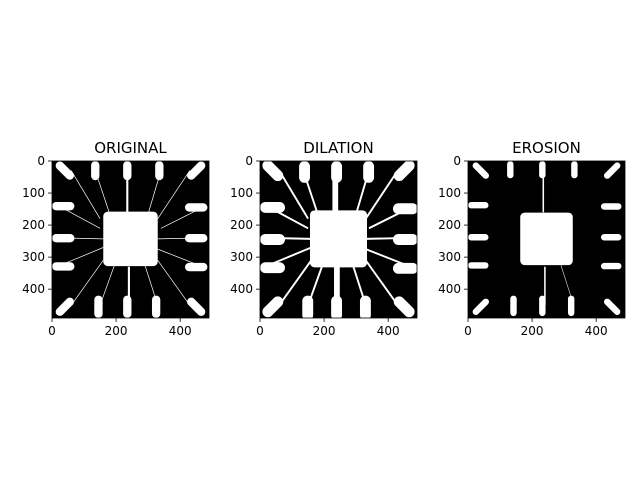  I want to click on image-erosion, so click(546, 239).